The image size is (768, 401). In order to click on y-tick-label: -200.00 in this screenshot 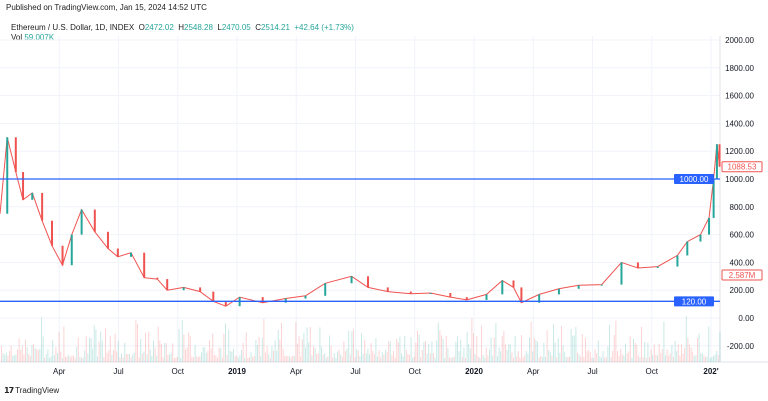, I will do `click(741, 346)`.